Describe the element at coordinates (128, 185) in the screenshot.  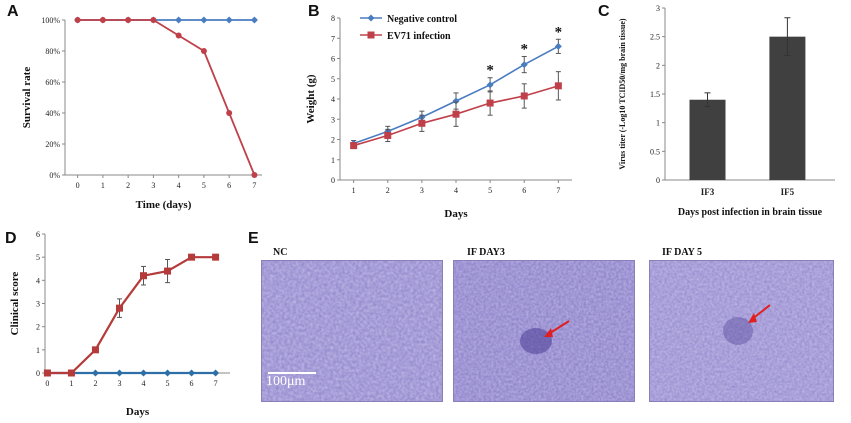
I see `A-xtick-label: 2` at that location.